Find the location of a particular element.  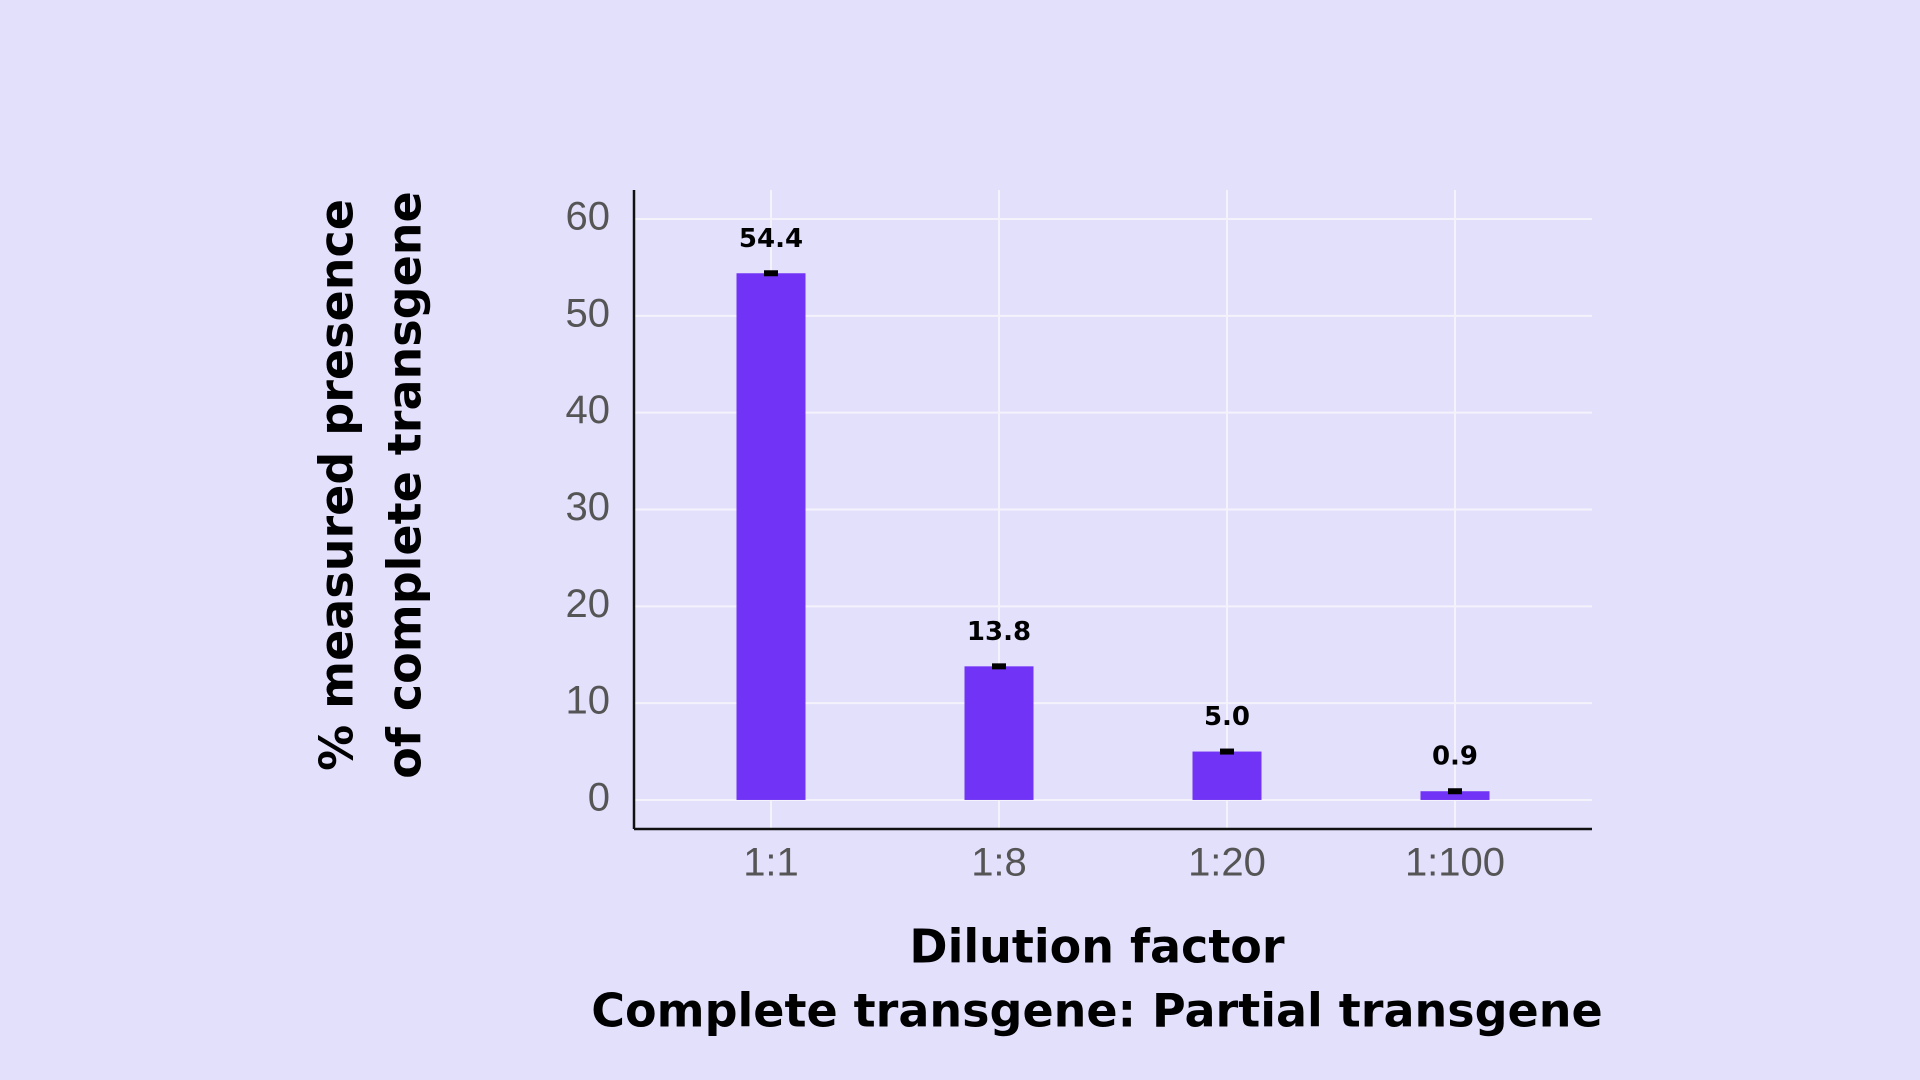

x-axis-label: Dilution factor is located at coordinates (1097, 947).